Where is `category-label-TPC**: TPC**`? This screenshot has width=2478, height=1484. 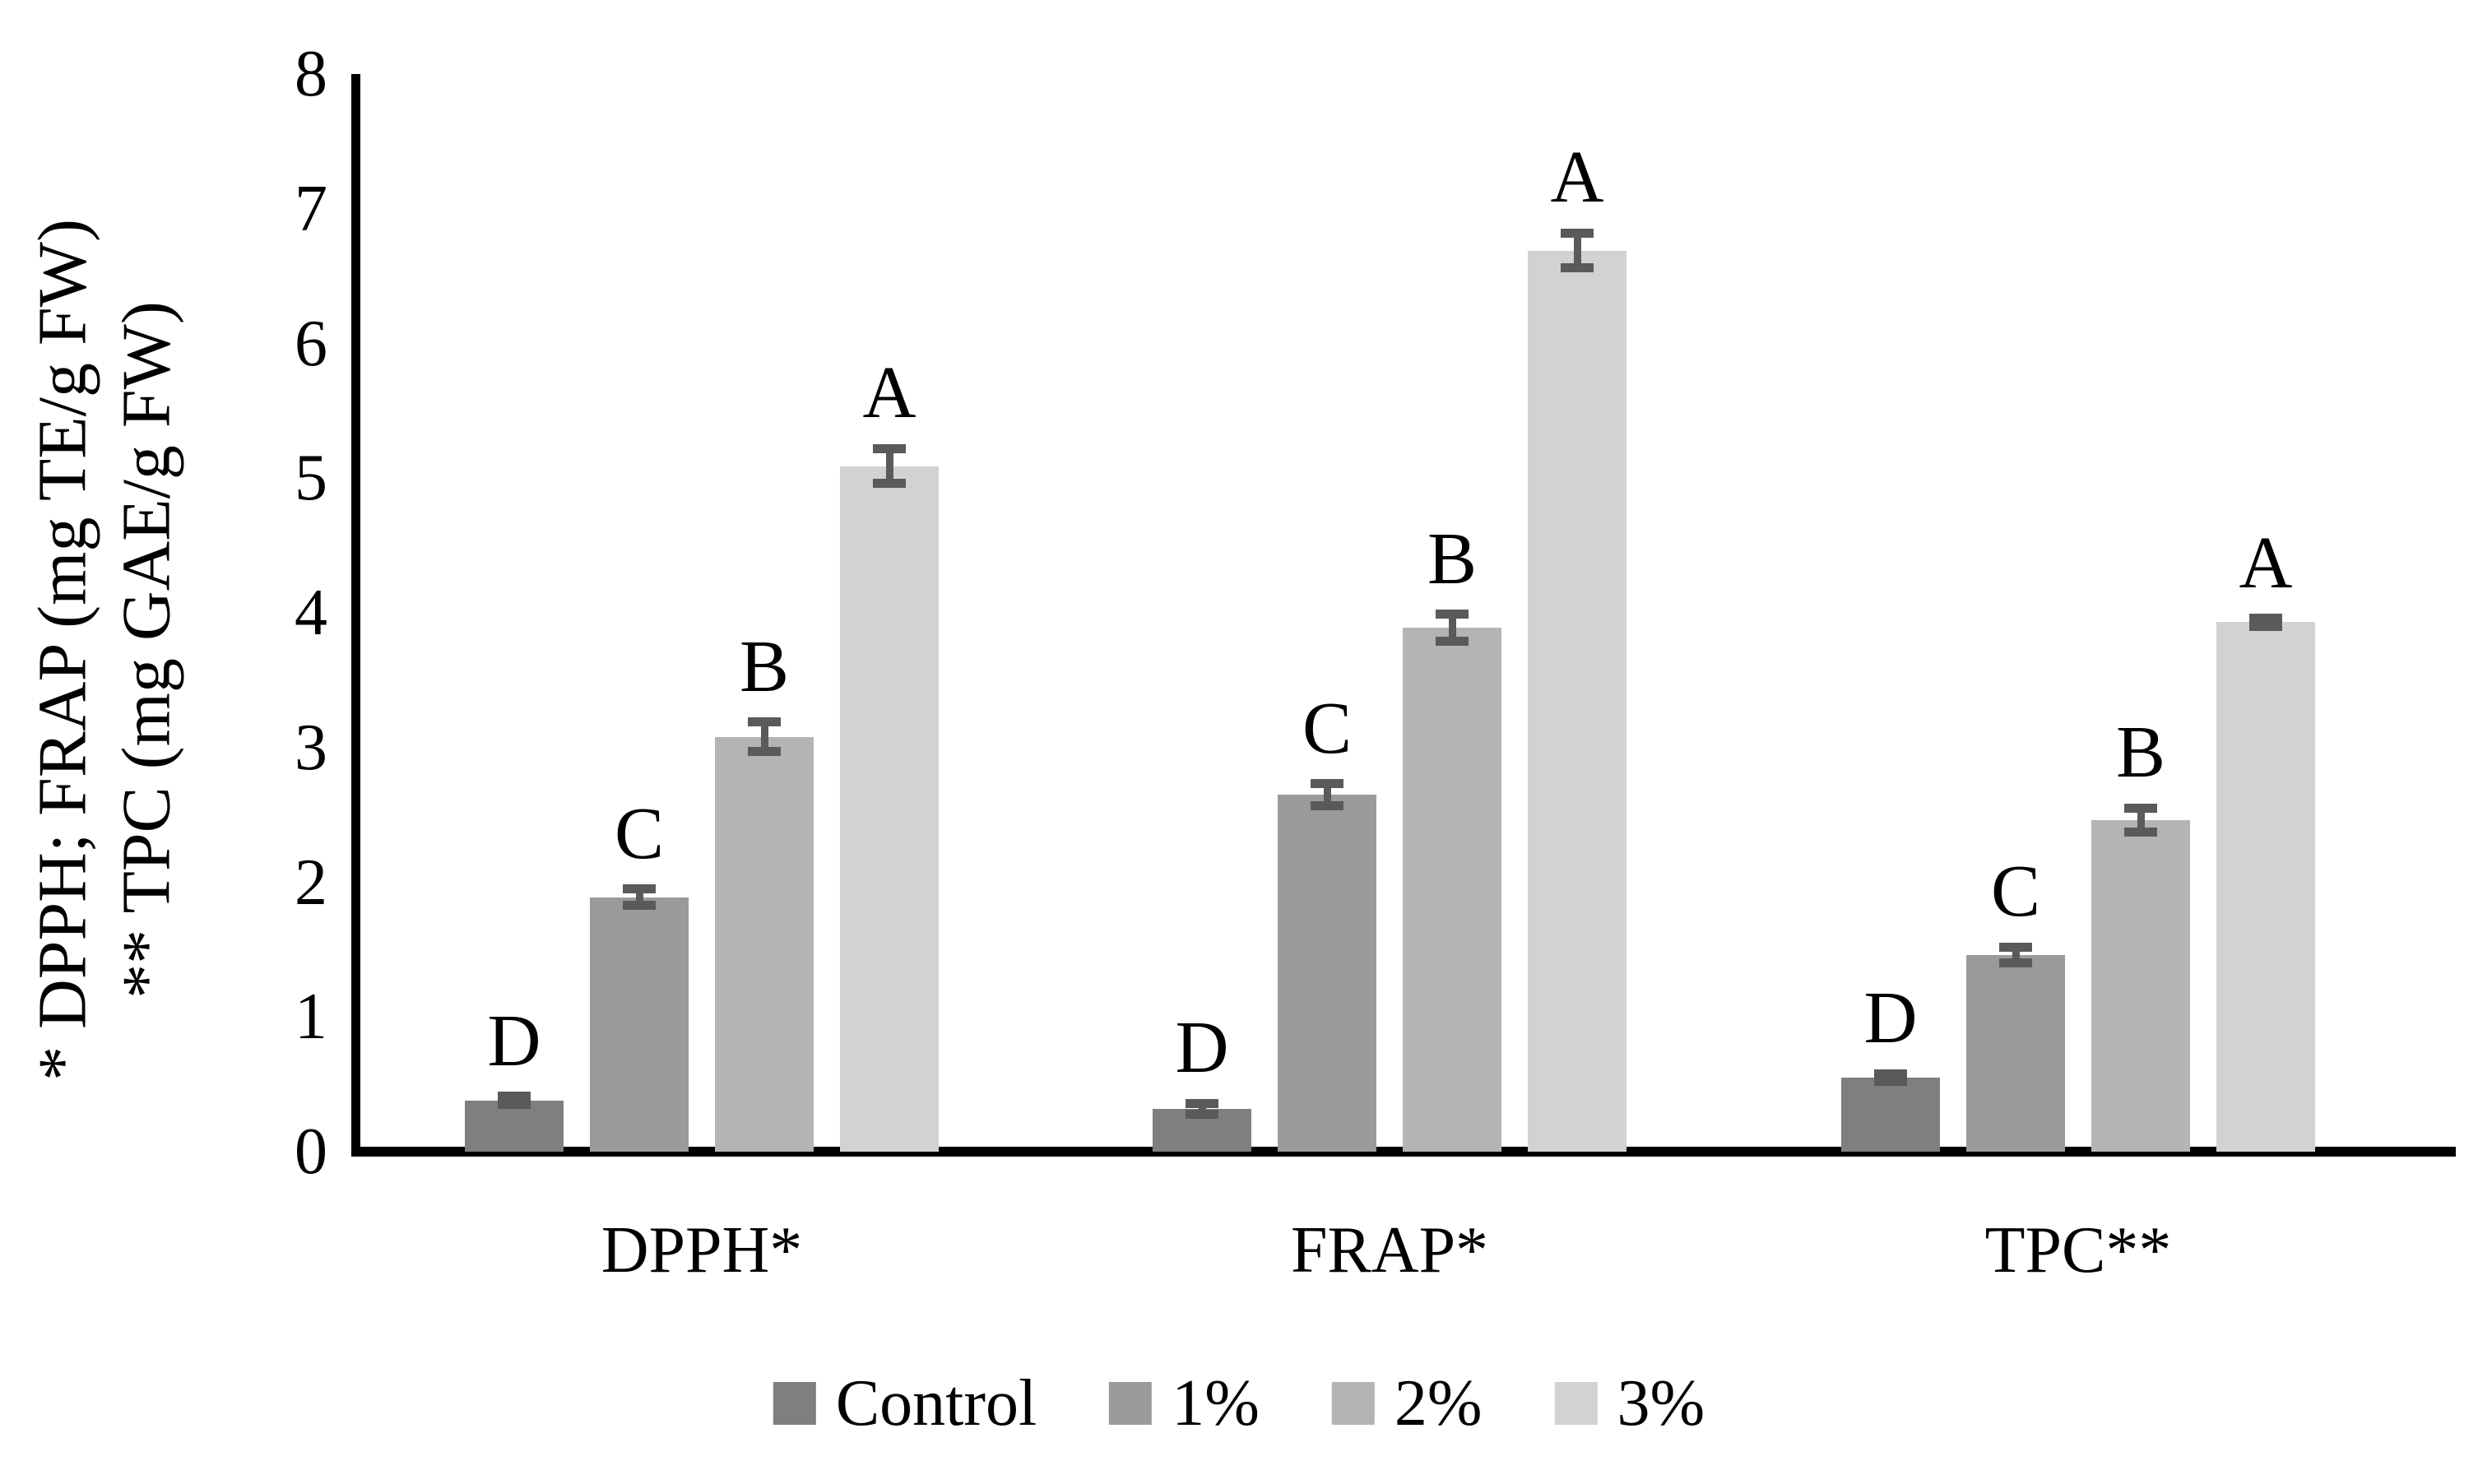 category-label-TPC**: TPC** is located at coordinates (2078, 1250).